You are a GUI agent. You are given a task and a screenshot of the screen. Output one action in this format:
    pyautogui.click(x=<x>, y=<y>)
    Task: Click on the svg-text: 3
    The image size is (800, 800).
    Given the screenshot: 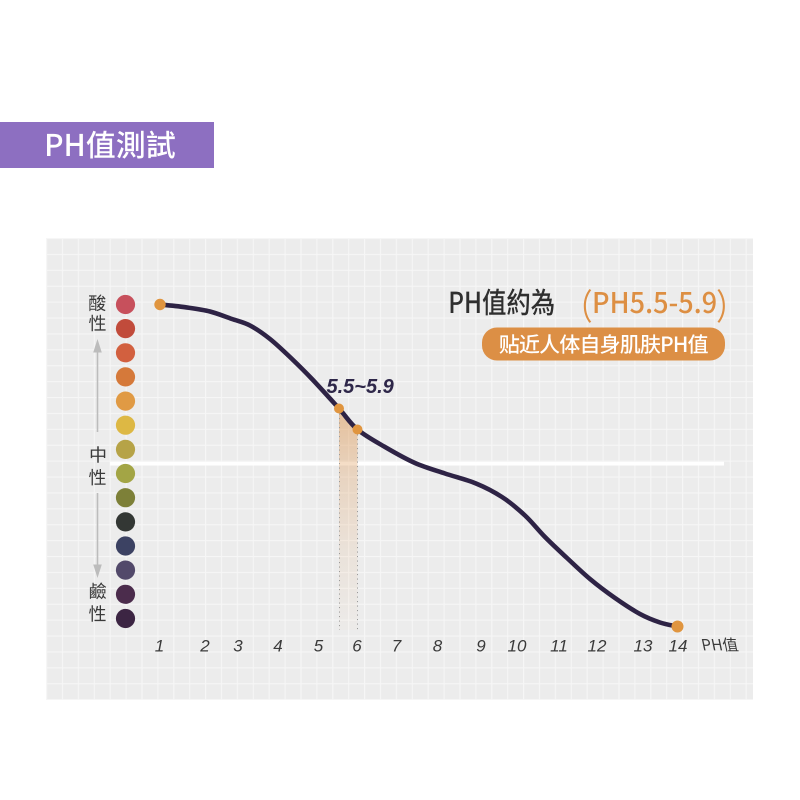 What is the action you would take?
    pyautogui.click(x=238, y=646)
    